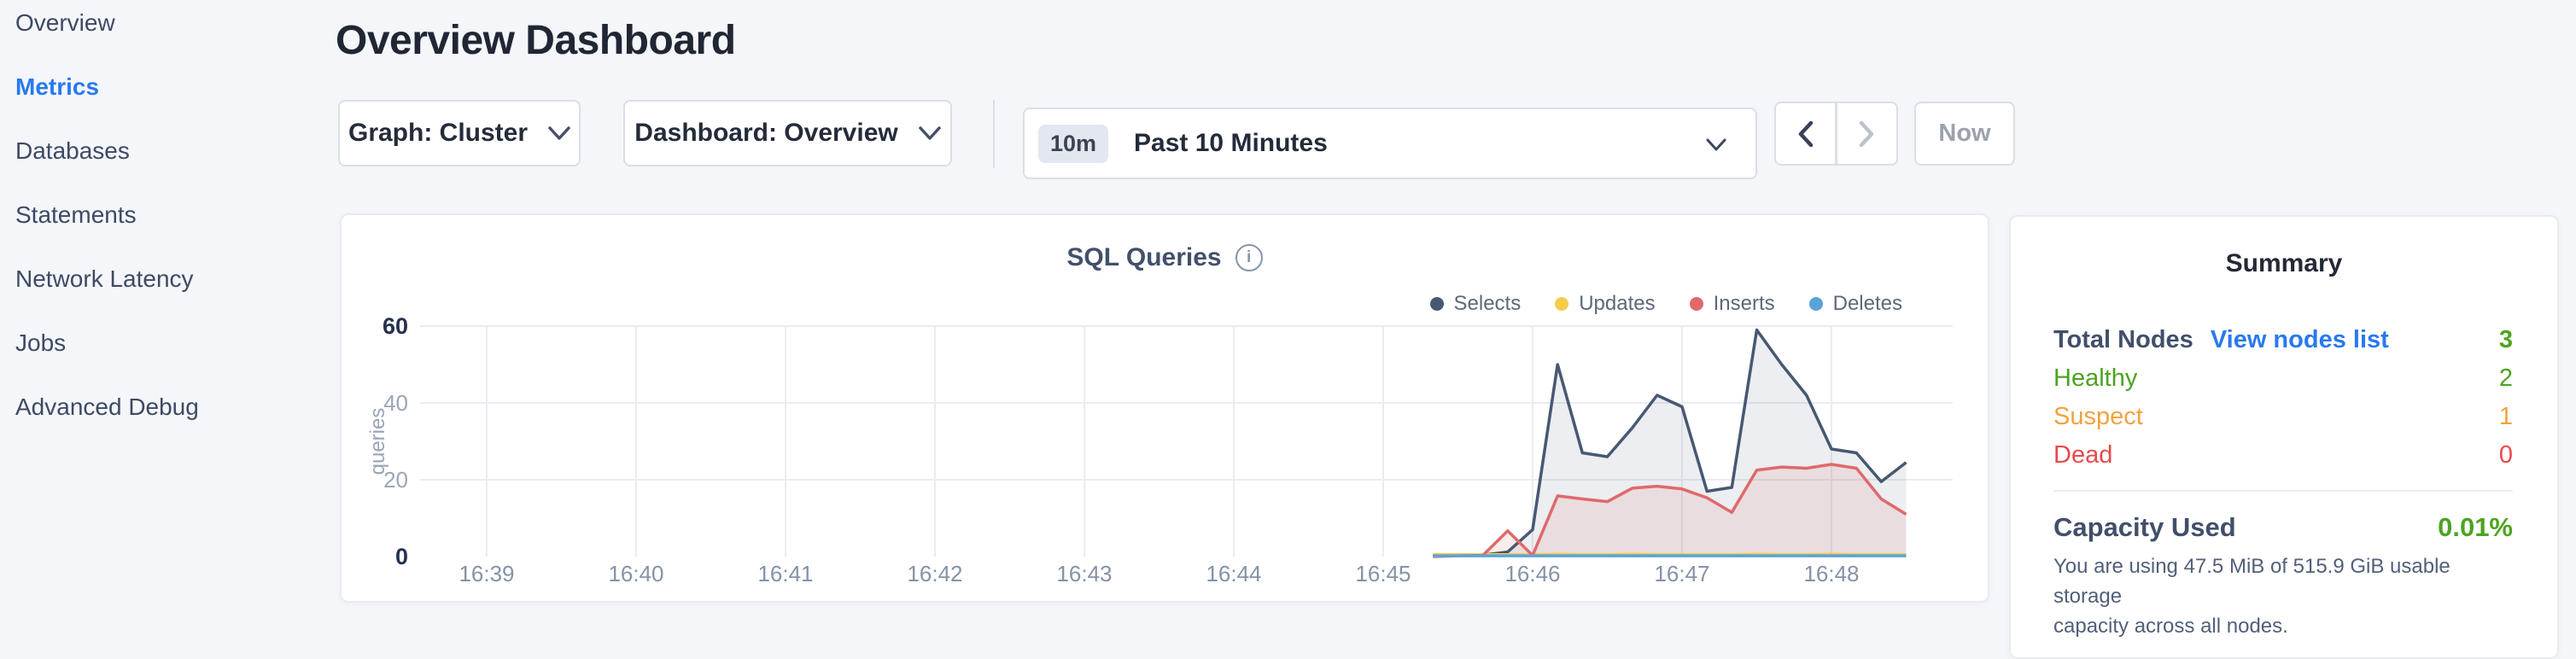  What do you see at coordinates (635, 574) in the screenshot?
I see `x-axis-tick-label: 16:40` at bounding box center [635, 574].